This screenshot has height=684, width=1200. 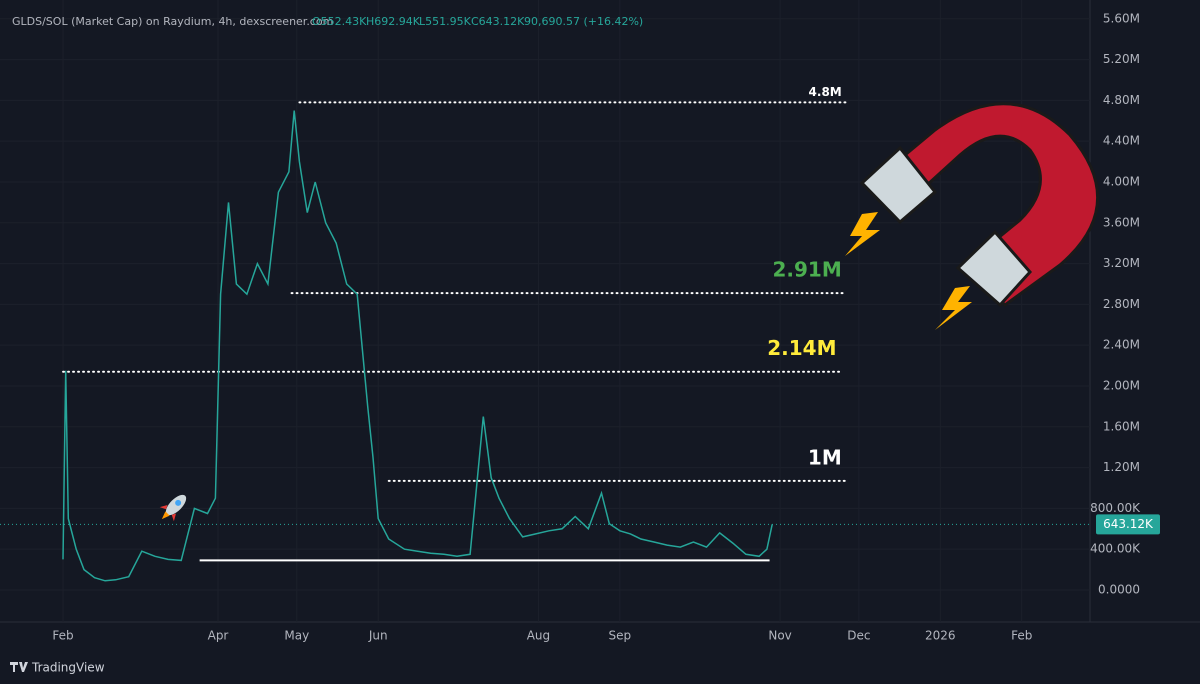 I want to click on y-tick-label: 0.0000, so click(x=1119, y=589).